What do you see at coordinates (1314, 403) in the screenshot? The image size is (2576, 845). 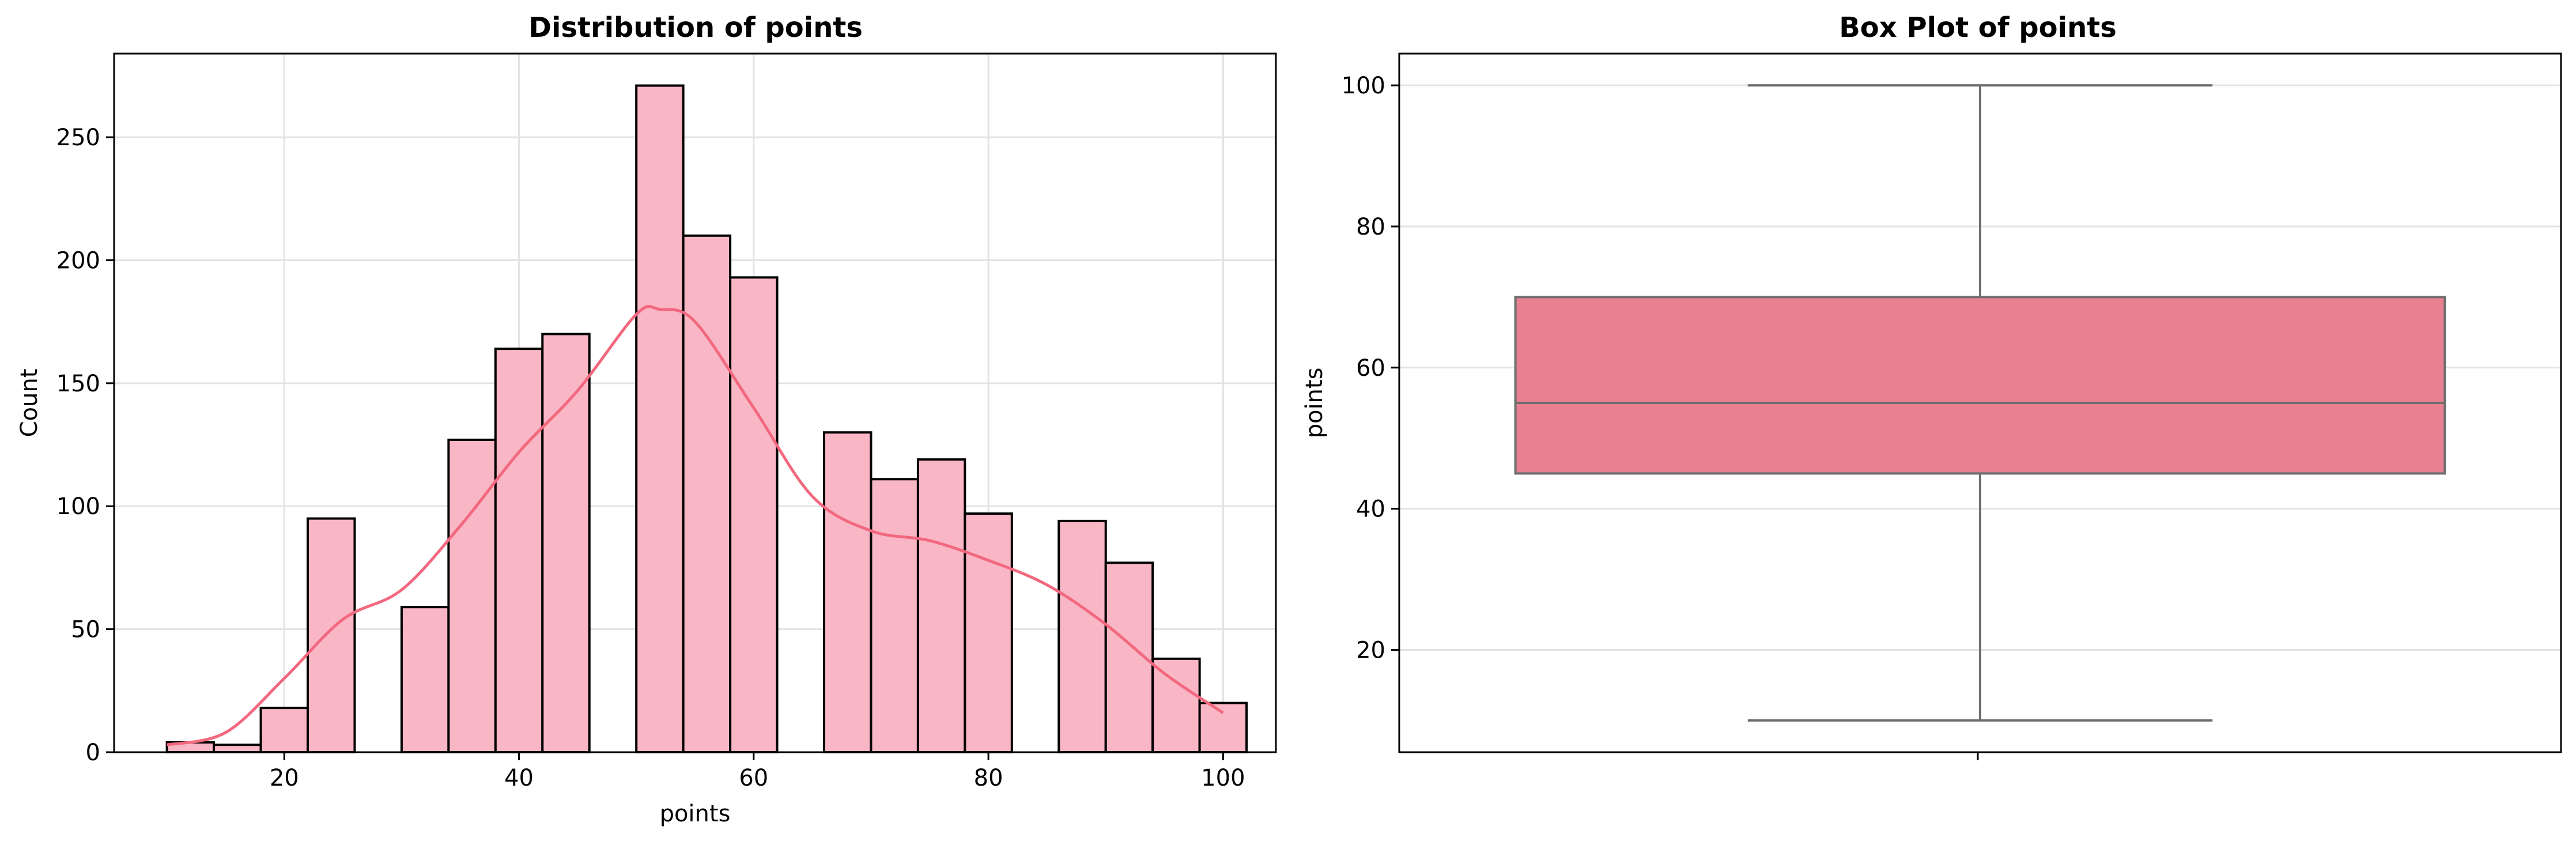 I see `box-plot-y-axis-label: points` at bounding box center [1314, 403].